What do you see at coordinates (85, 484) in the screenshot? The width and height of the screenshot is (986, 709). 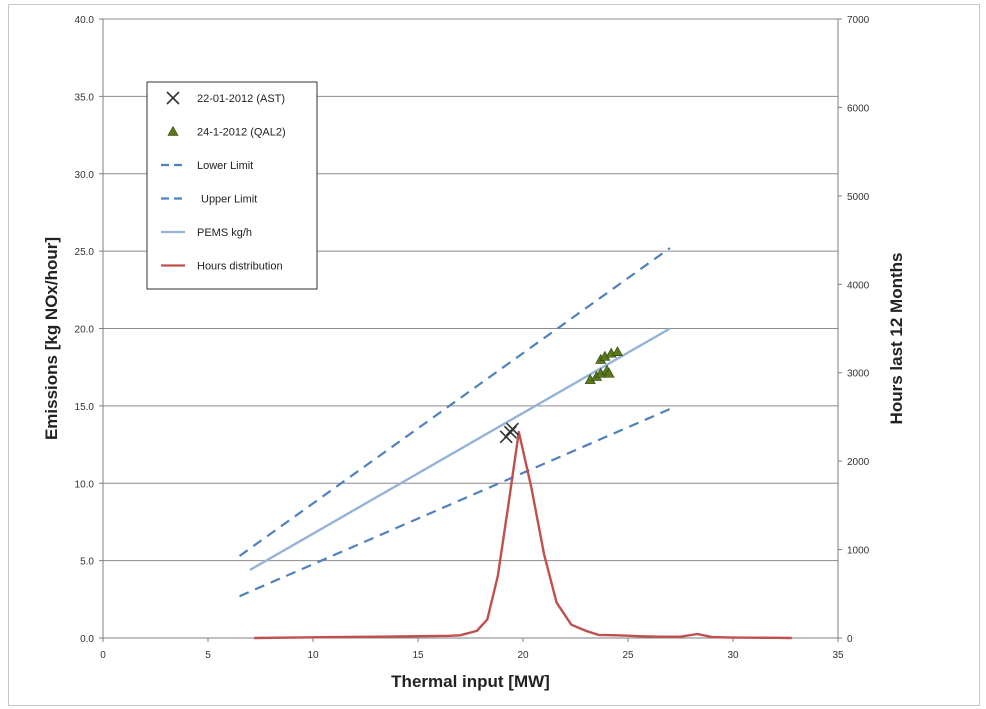 I see `y-tick-label: 10.0` at bounding box center [85, 484].